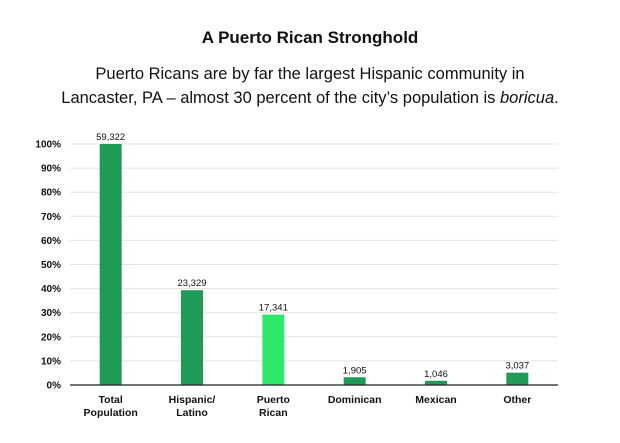 The height and width of the screenshot is (443, 620). I want to click on y-tick-label: 70%, so click(51, 217).